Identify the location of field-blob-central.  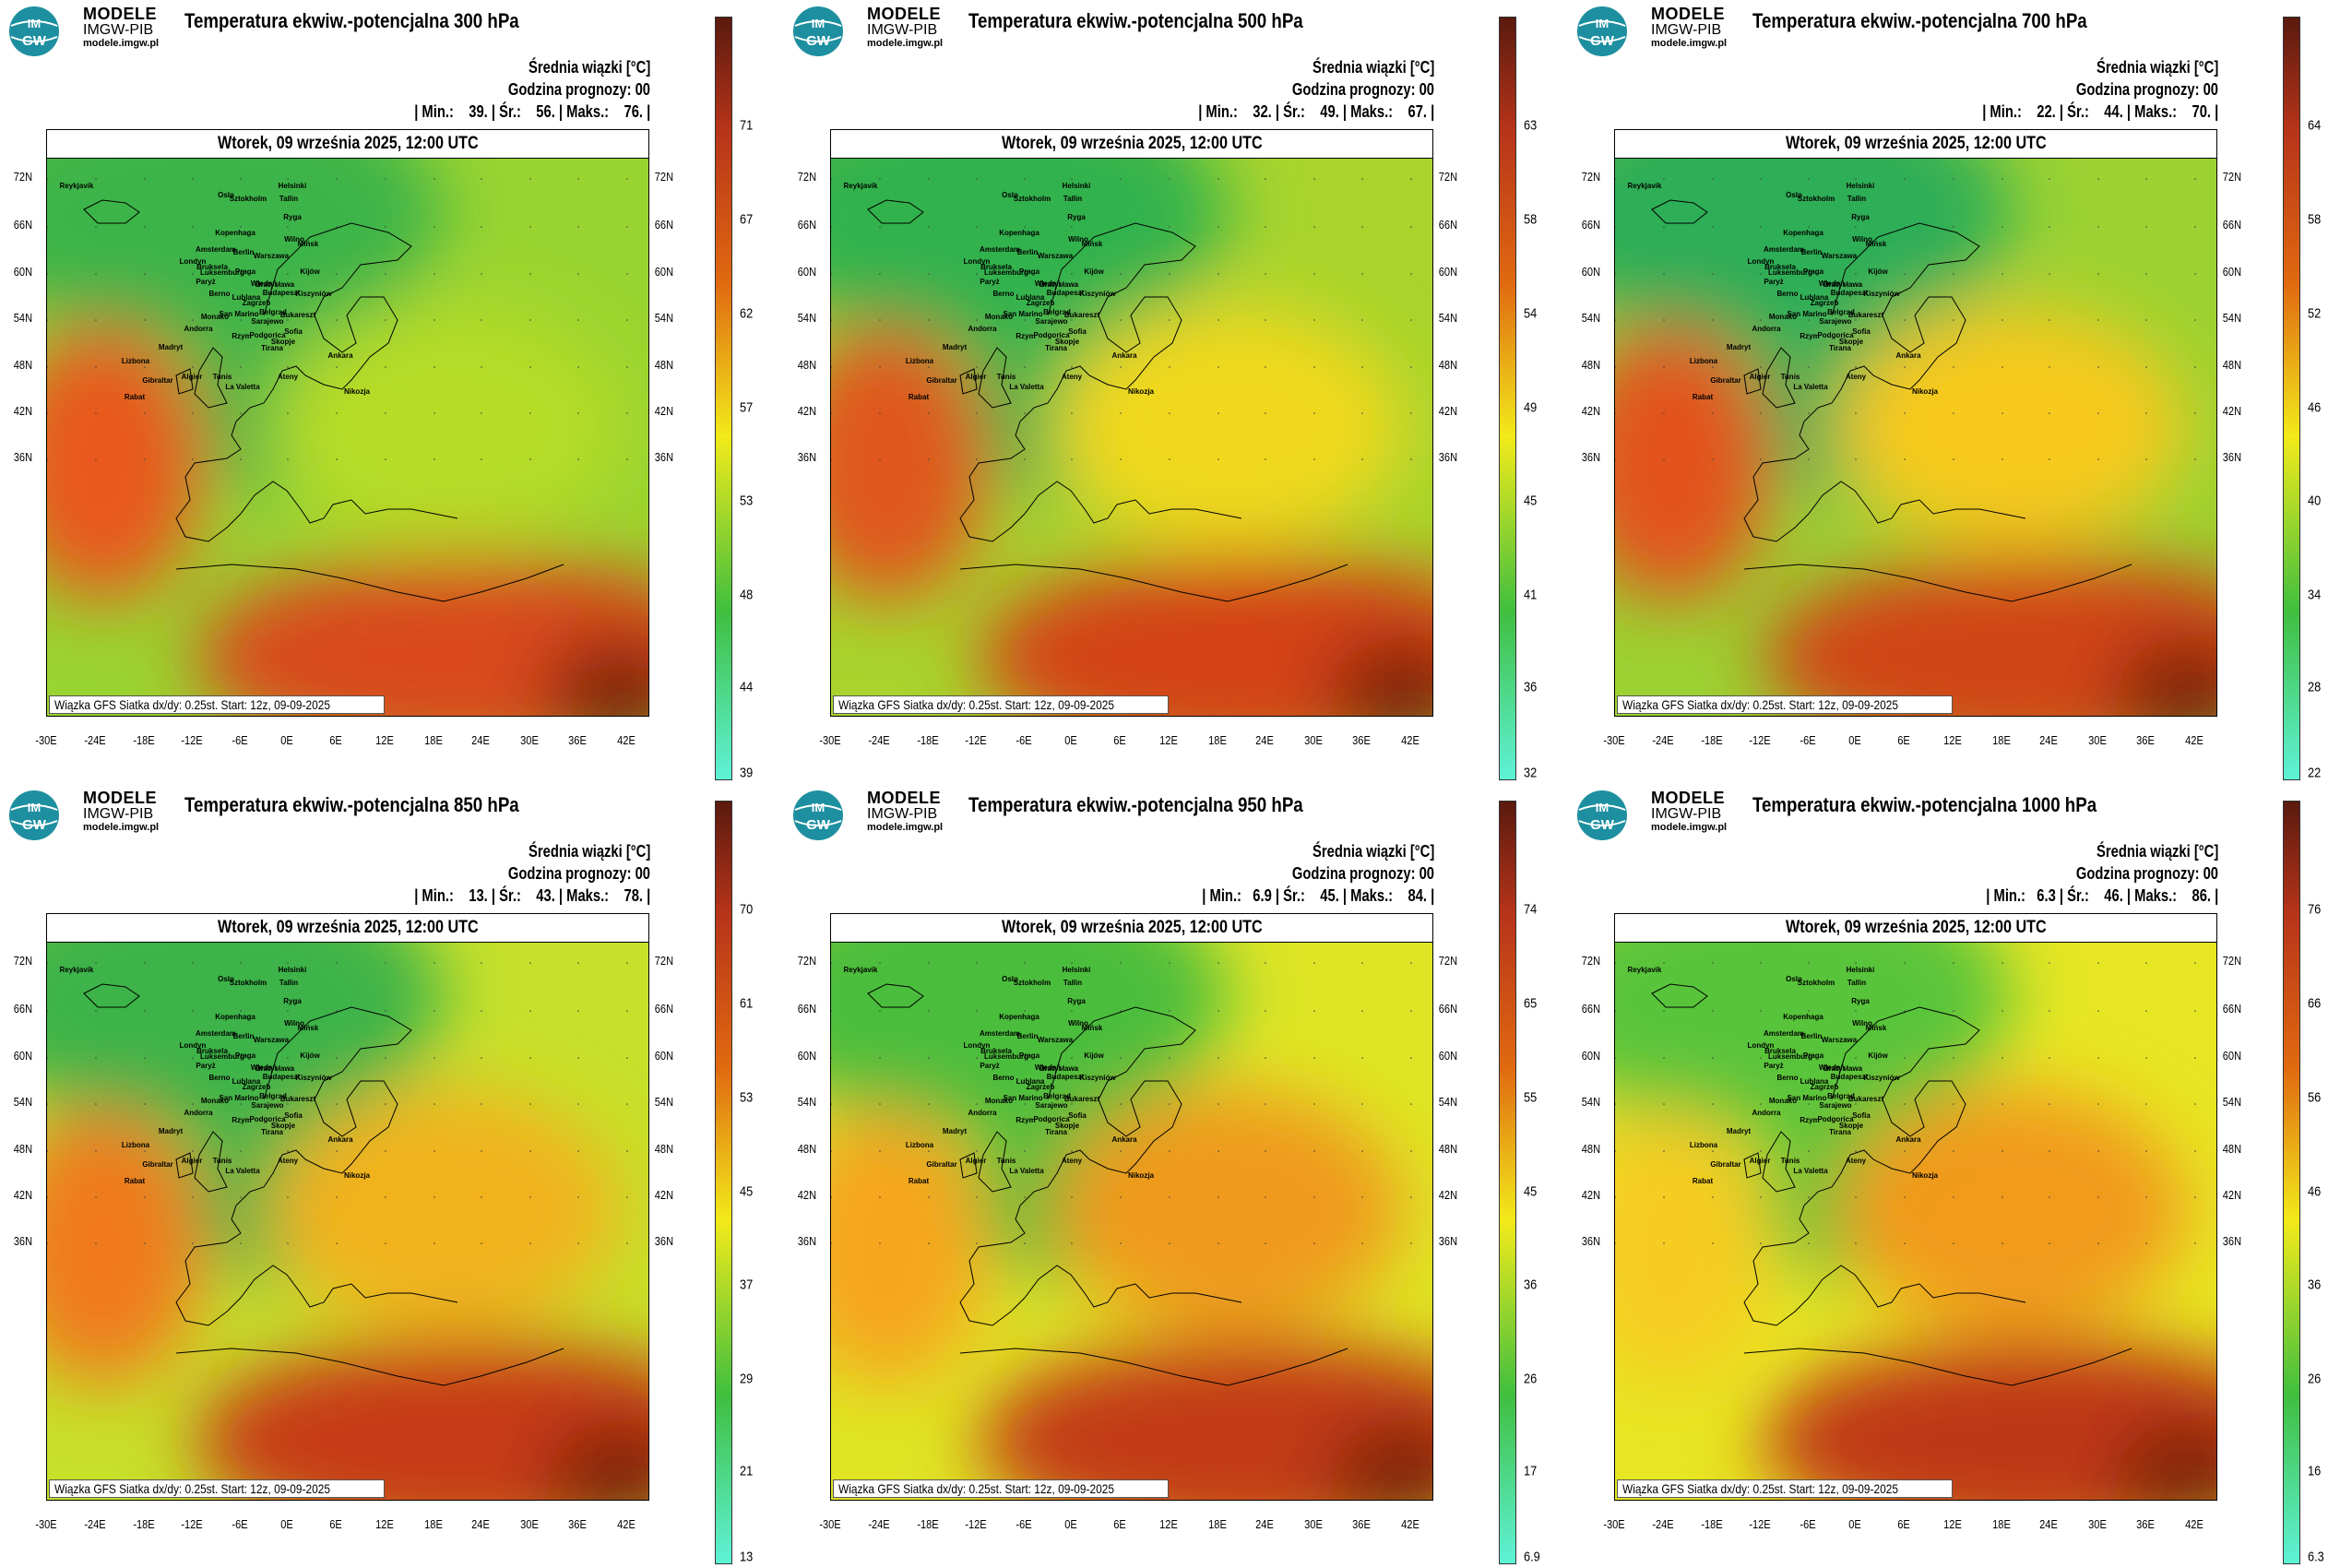
(443, 426).